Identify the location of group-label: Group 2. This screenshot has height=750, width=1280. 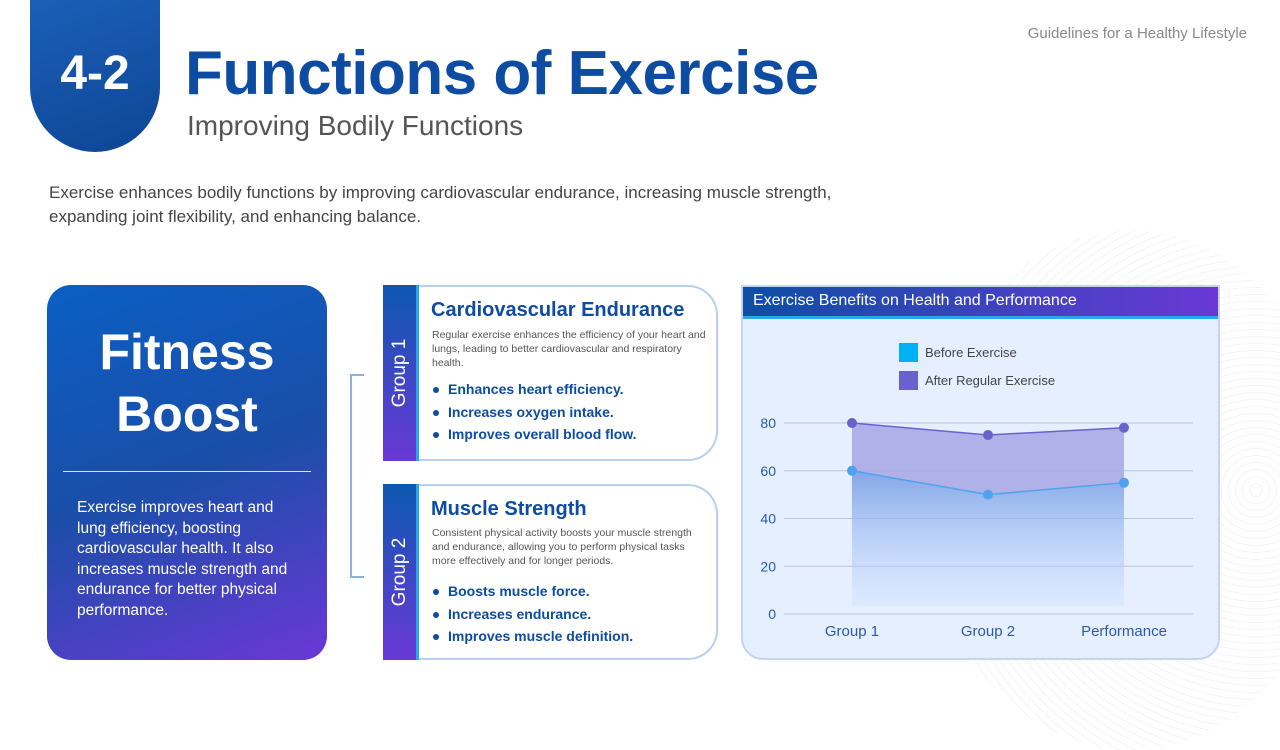
(399, 572).